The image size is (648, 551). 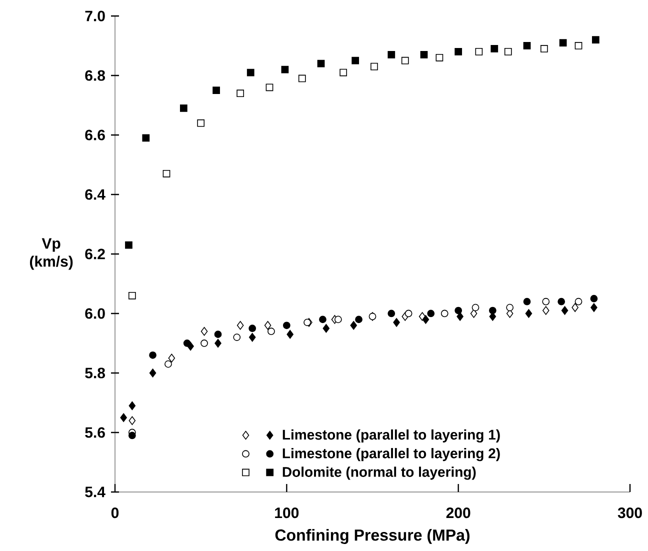 I want to click on y-tick-label: 5.6, so click(x=95, y=432).